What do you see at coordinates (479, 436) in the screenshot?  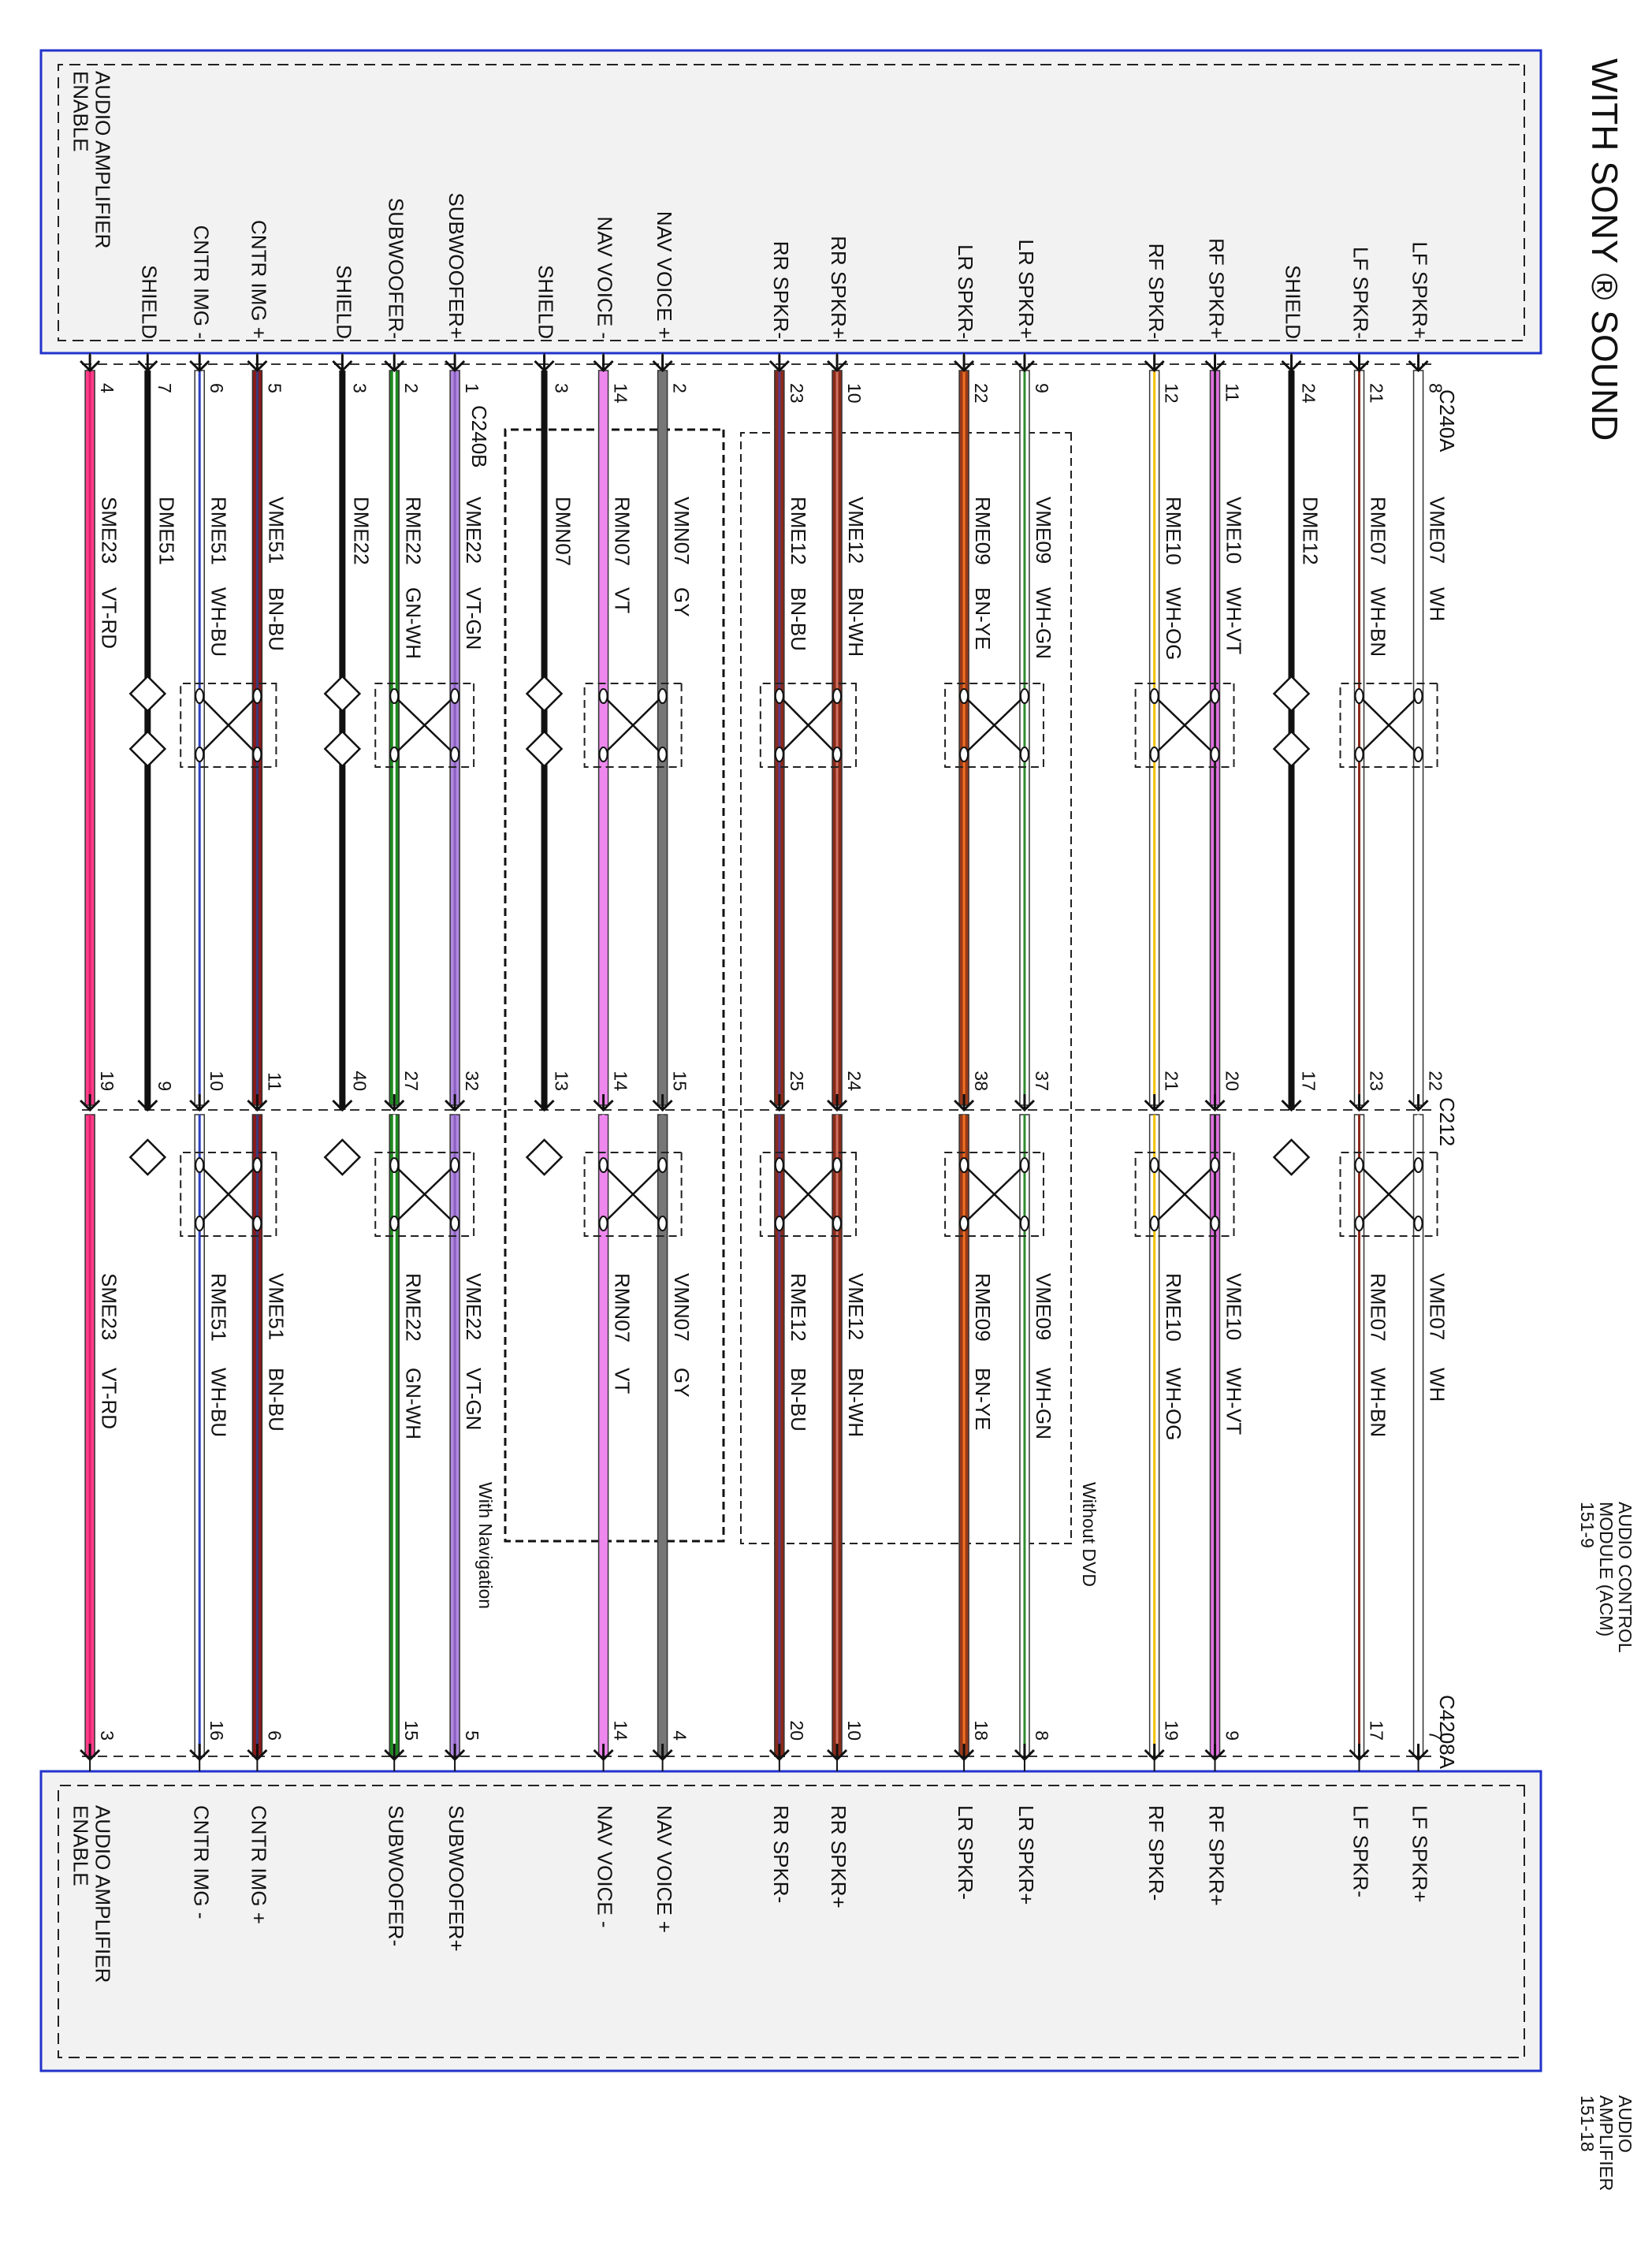 I see `connector-label: C240B` at bounding box center [479, 436].